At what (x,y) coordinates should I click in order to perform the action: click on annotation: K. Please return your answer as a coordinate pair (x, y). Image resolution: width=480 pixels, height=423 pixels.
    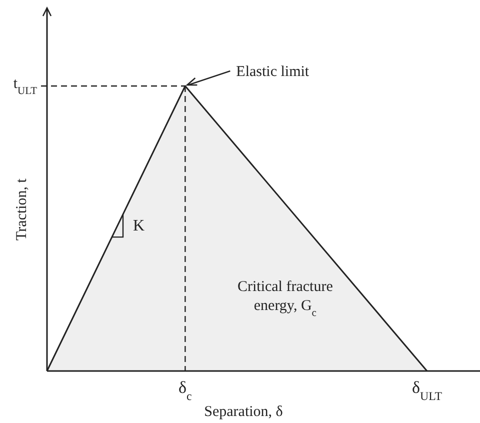
    Looking at the image, I should click on (139, 226).